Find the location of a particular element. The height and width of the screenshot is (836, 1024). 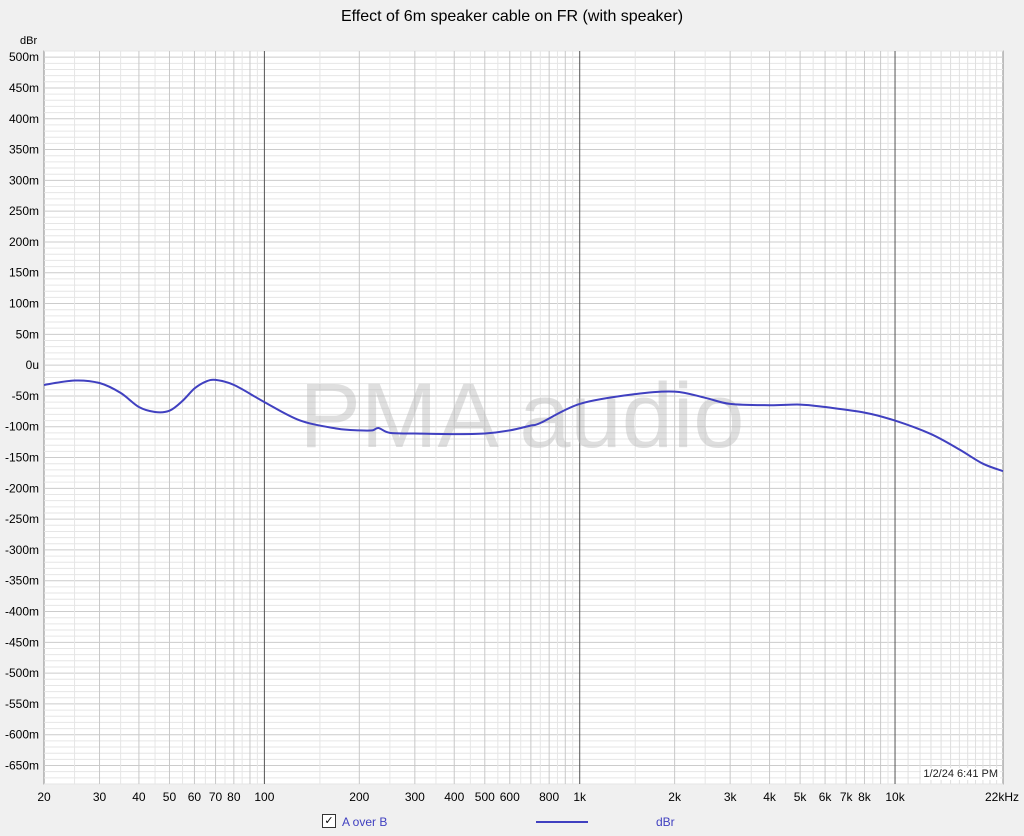

y-tick-label: 450m is located at coordinates (24, 88).